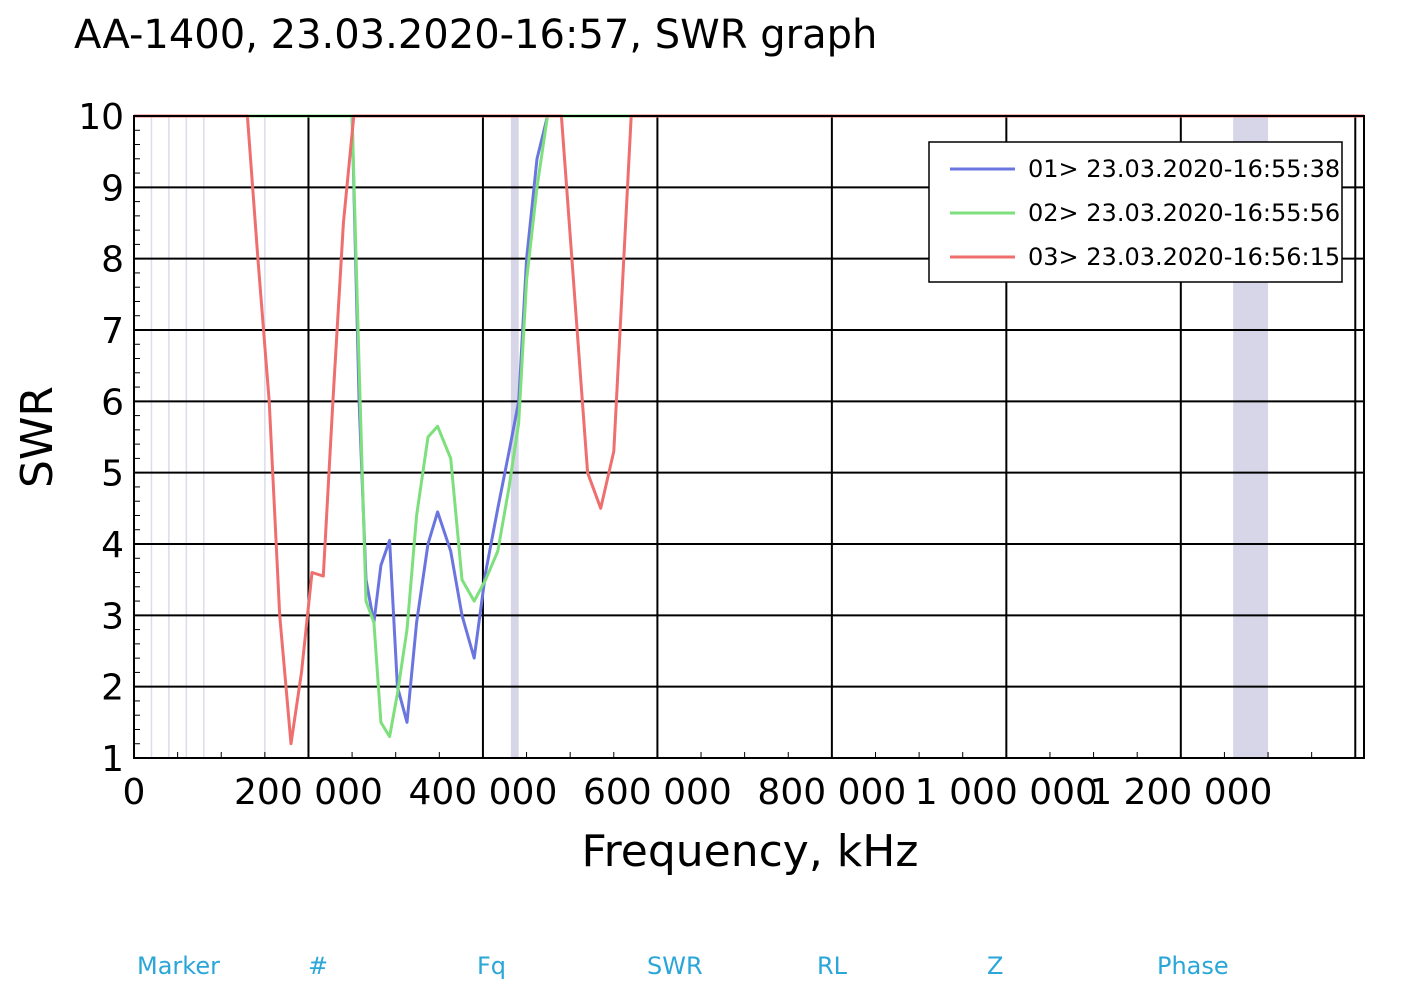 The height and width of the screenshot is (1005, 1406). What do you see at coordinates (318, 966) in the screenshot?
I see `col-number: #` at bounding box center [318, 966].